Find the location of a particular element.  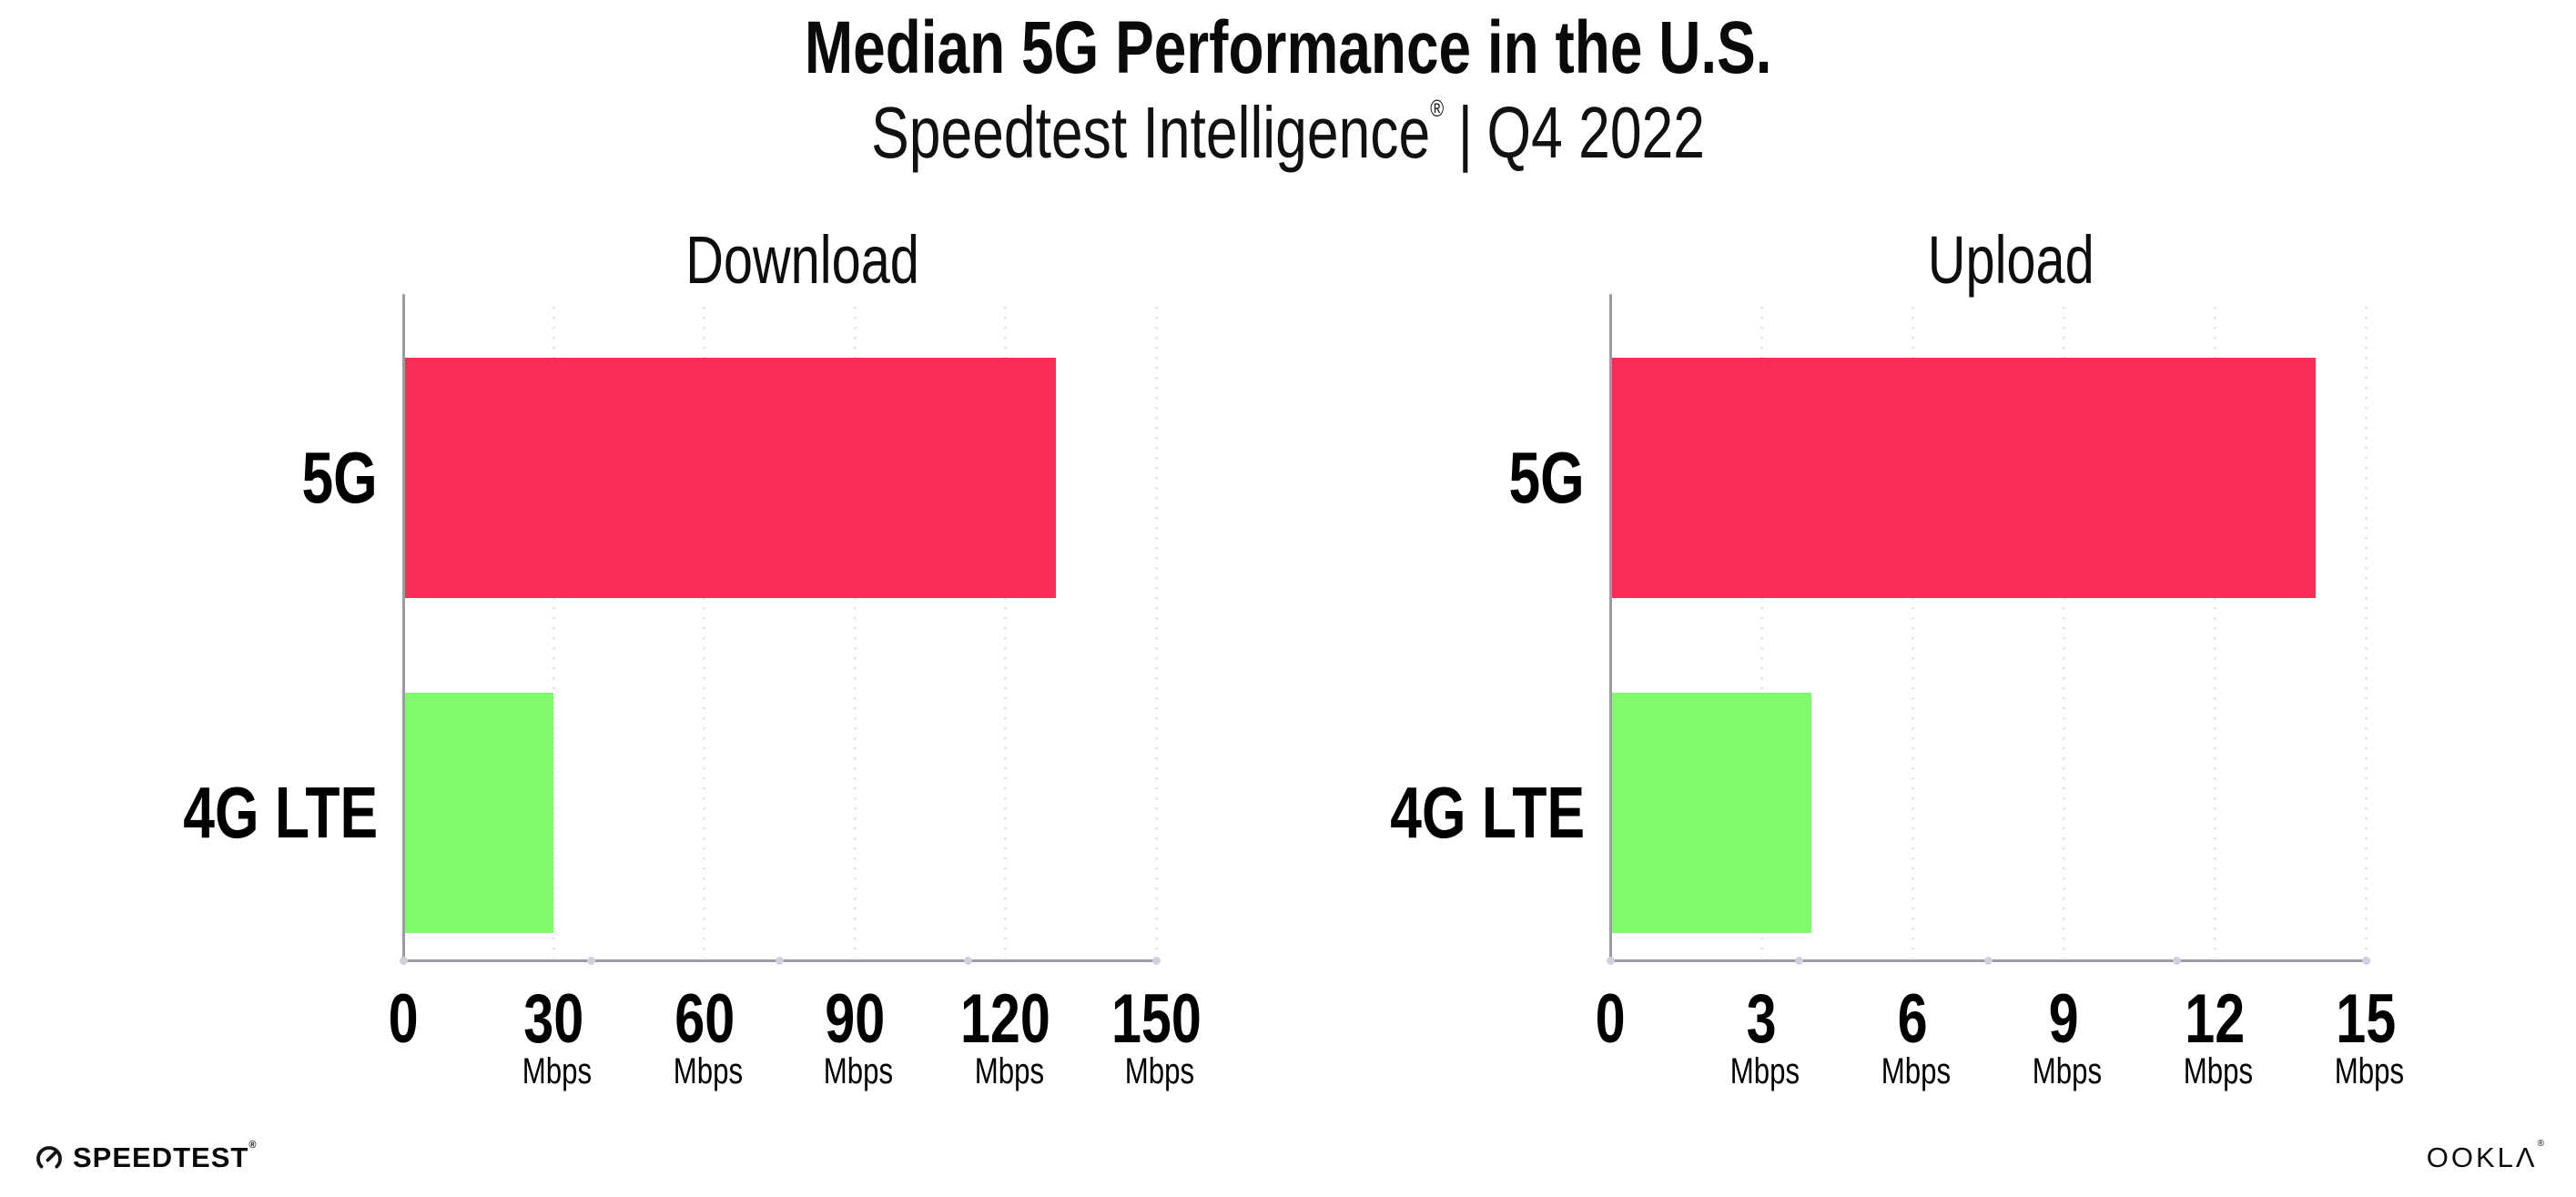

x-tick-value: 9 is located at coordinates (2063, 1019).